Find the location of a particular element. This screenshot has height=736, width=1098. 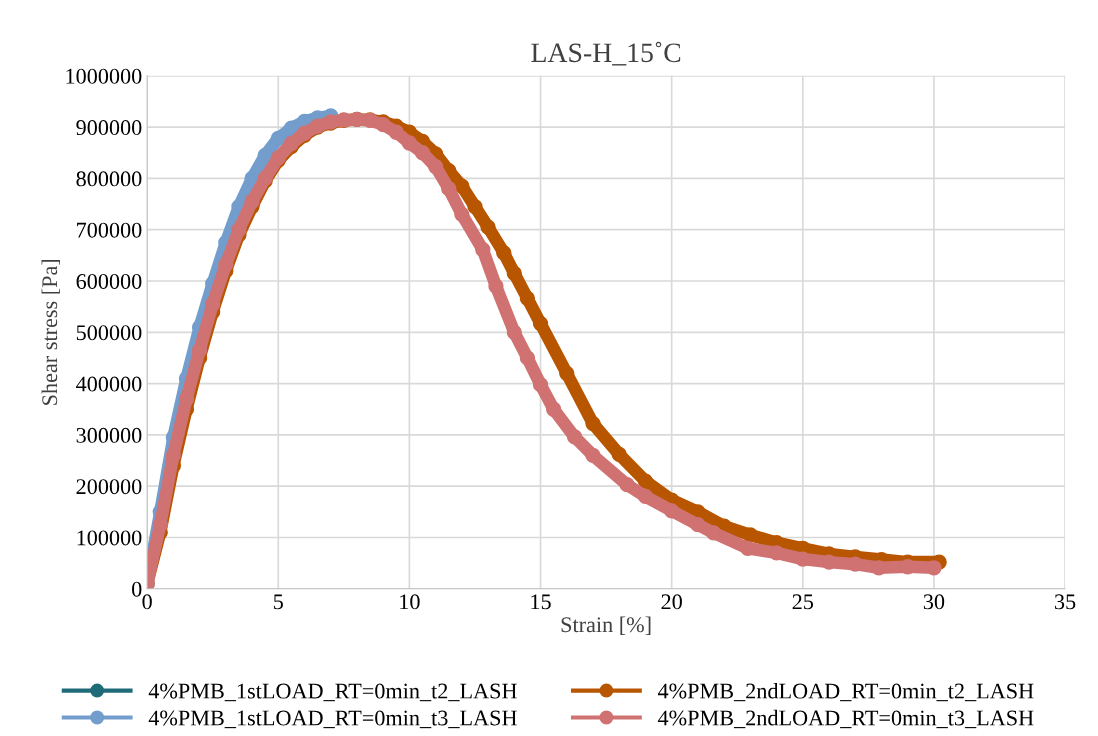

y-tick-label: 500000 is located at coordinates (109, 333).